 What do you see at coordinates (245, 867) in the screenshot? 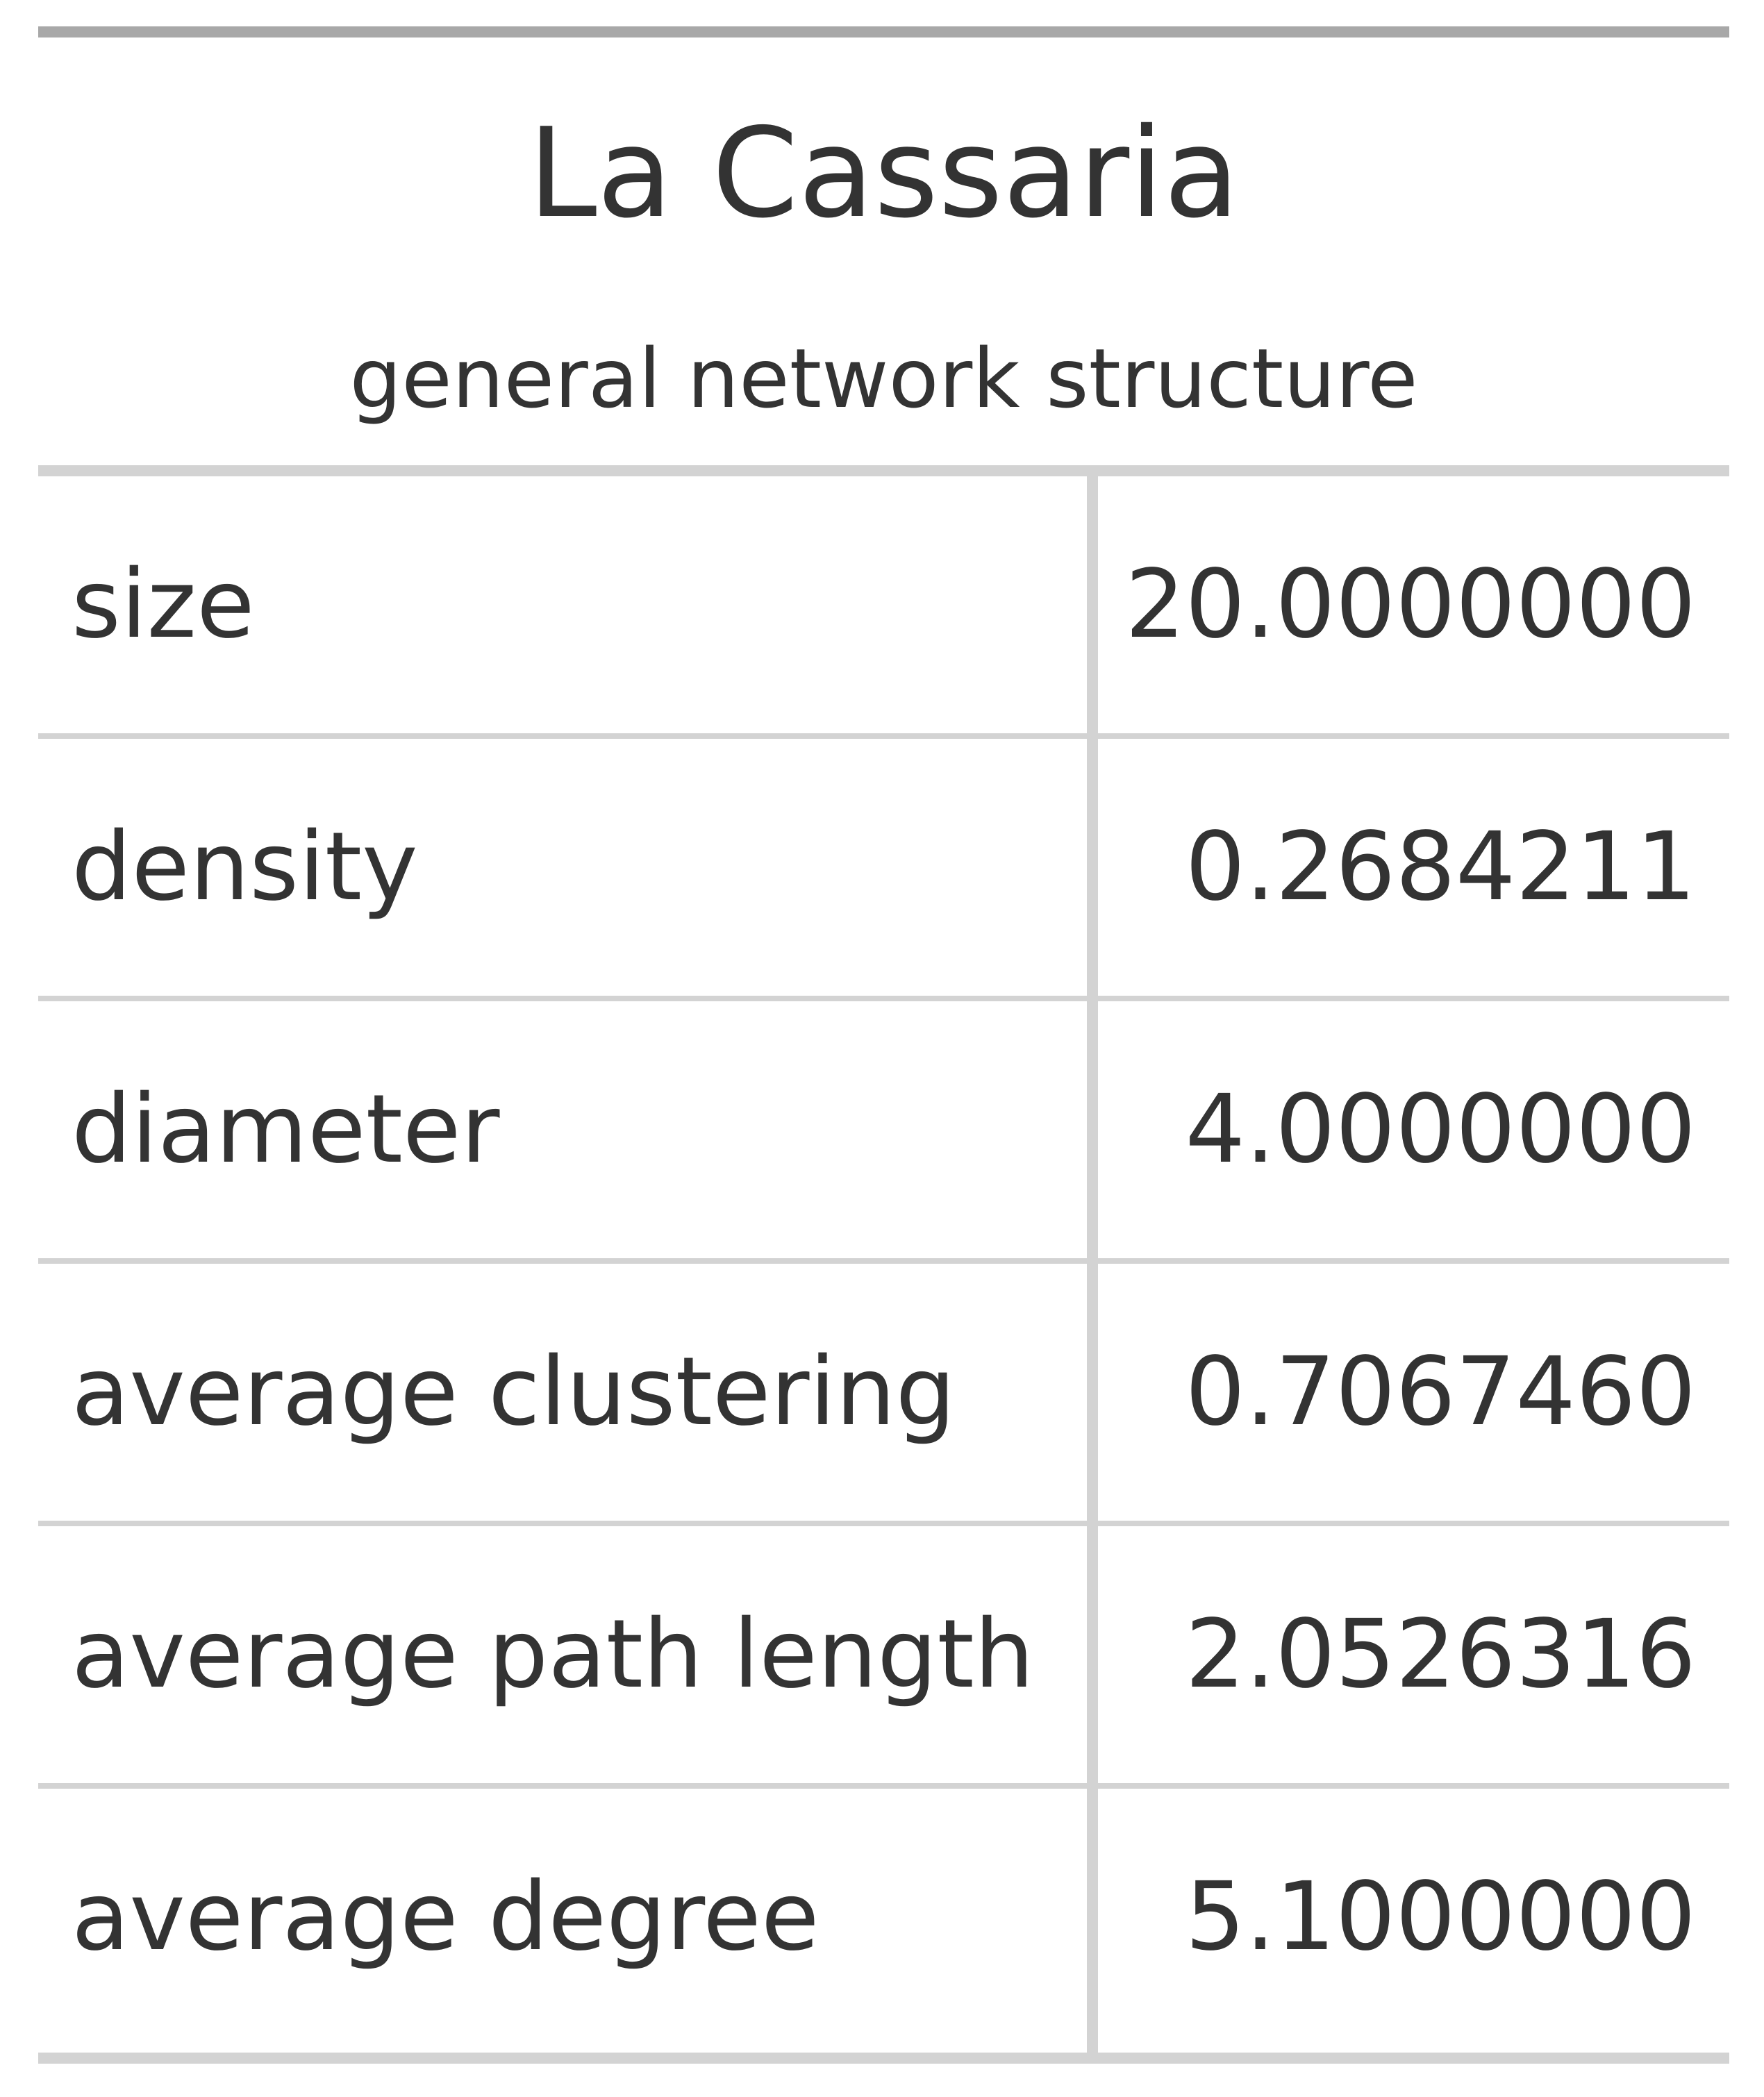
I see `row-label: density` at bounding box center [245, 867].